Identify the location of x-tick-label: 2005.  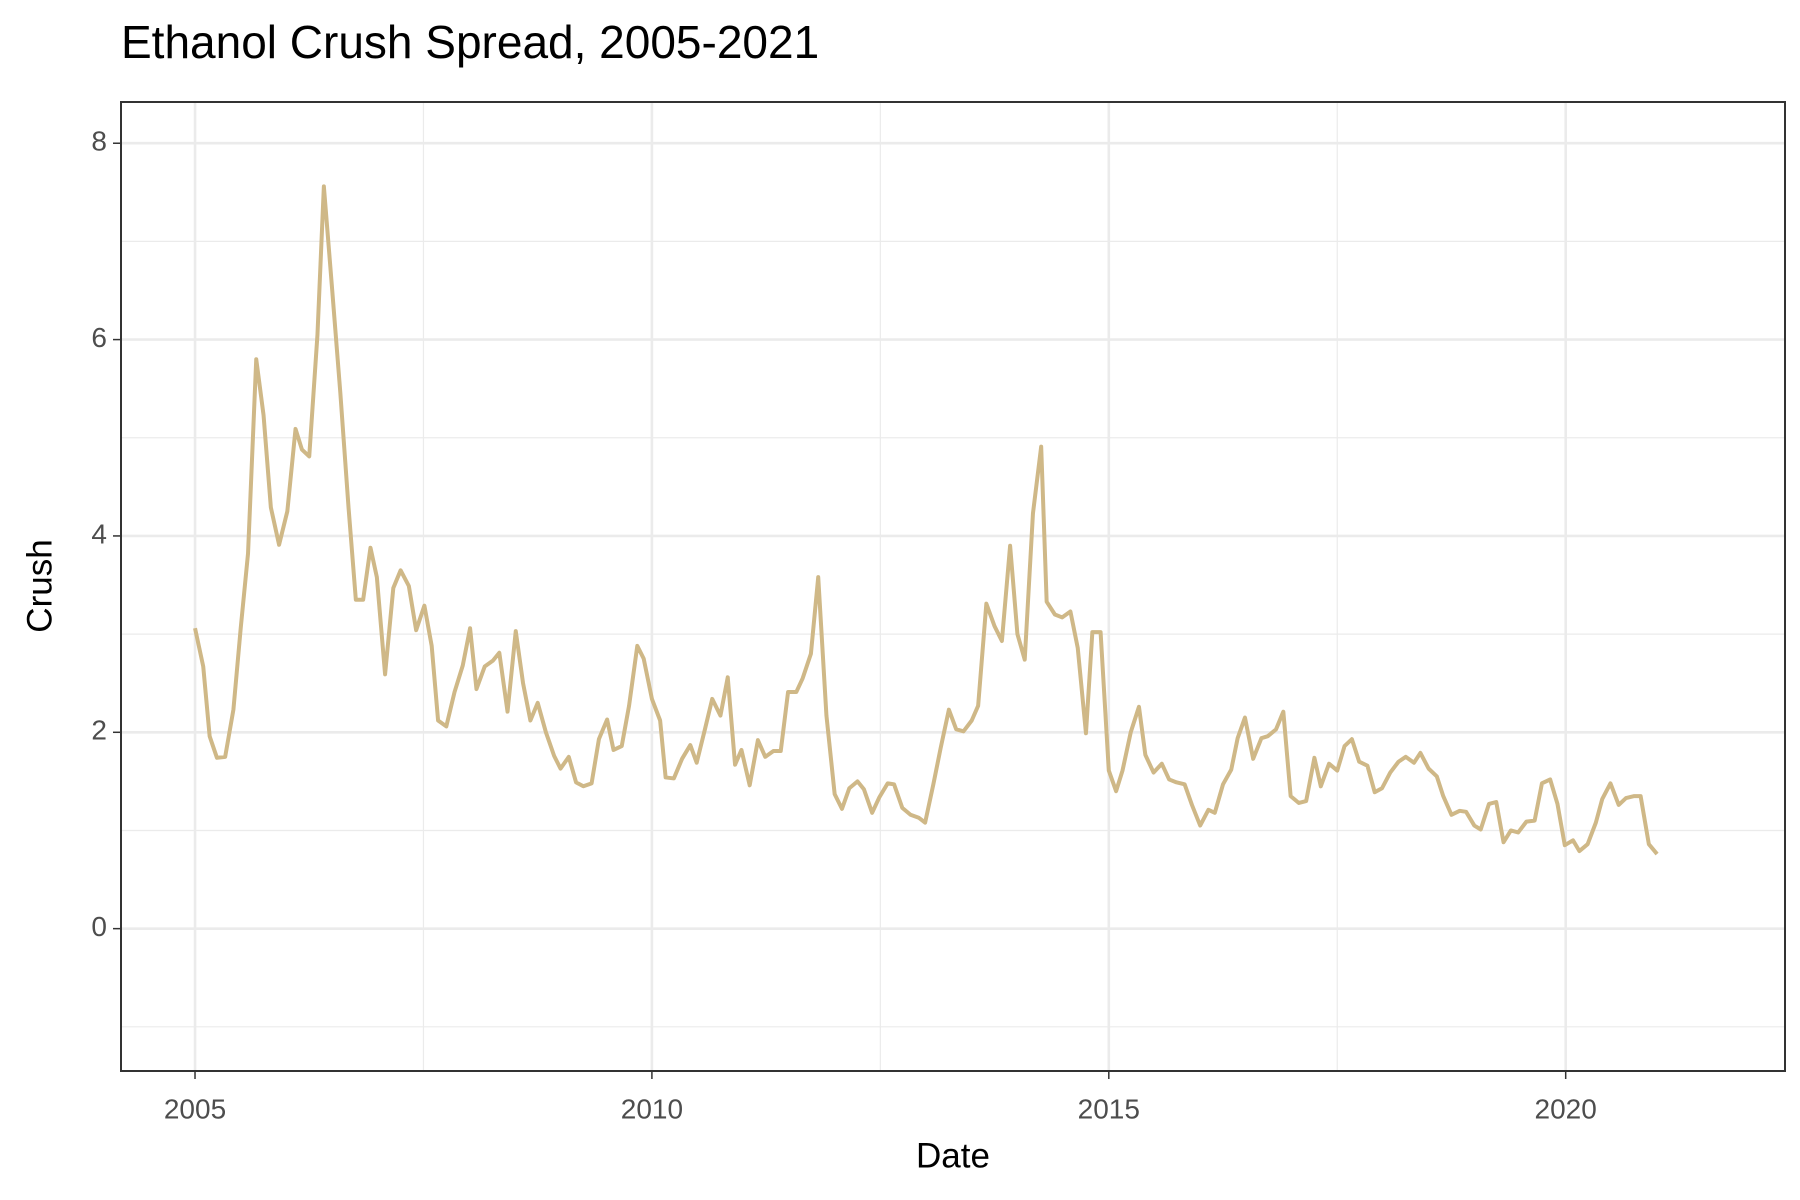
(195, 1108).